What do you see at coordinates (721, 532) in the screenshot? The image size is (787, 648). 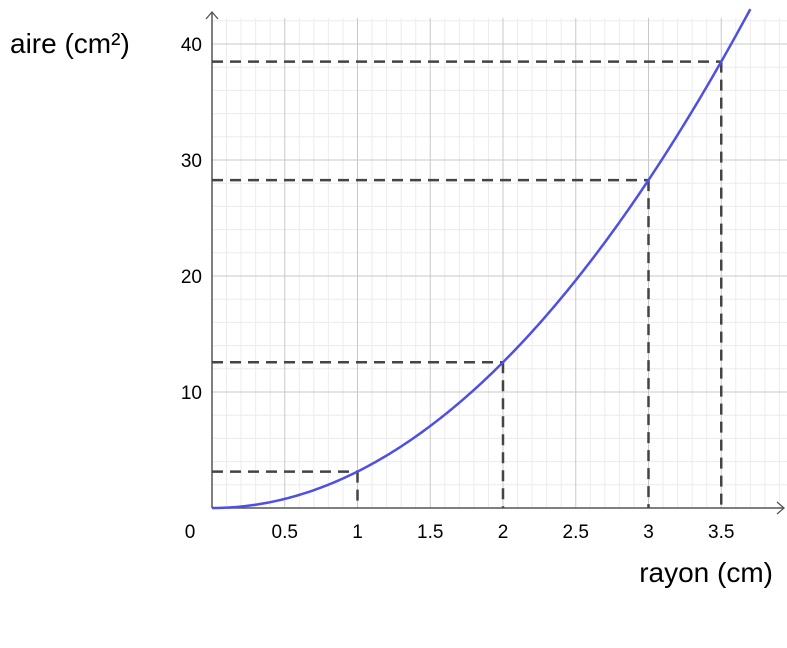 I see `x-tick-label: 3.5` at bounding box center [721, 532].